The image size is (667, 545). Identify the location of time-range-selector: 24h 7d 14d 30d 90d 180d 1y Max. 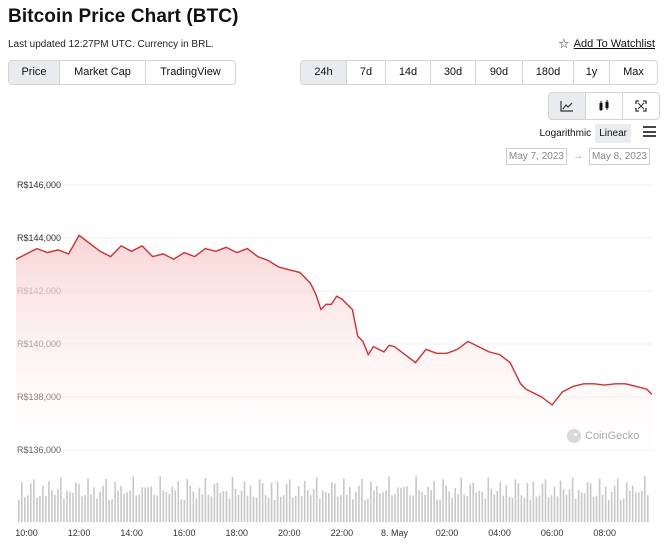
(479, 72).